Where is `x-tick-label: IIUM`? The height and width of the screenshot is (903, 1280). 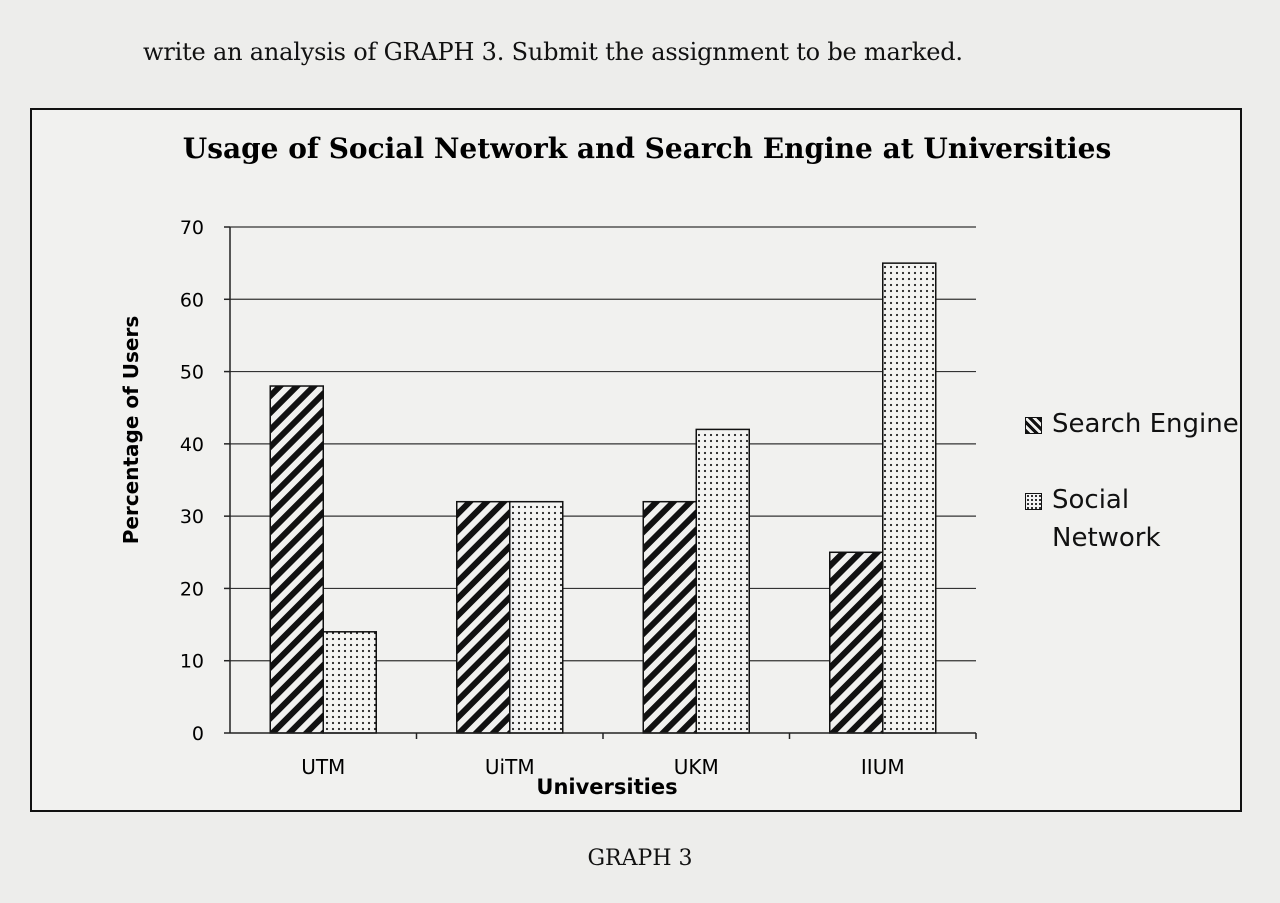
x-tick-label: IIUM is located at coordinates (883, 767).